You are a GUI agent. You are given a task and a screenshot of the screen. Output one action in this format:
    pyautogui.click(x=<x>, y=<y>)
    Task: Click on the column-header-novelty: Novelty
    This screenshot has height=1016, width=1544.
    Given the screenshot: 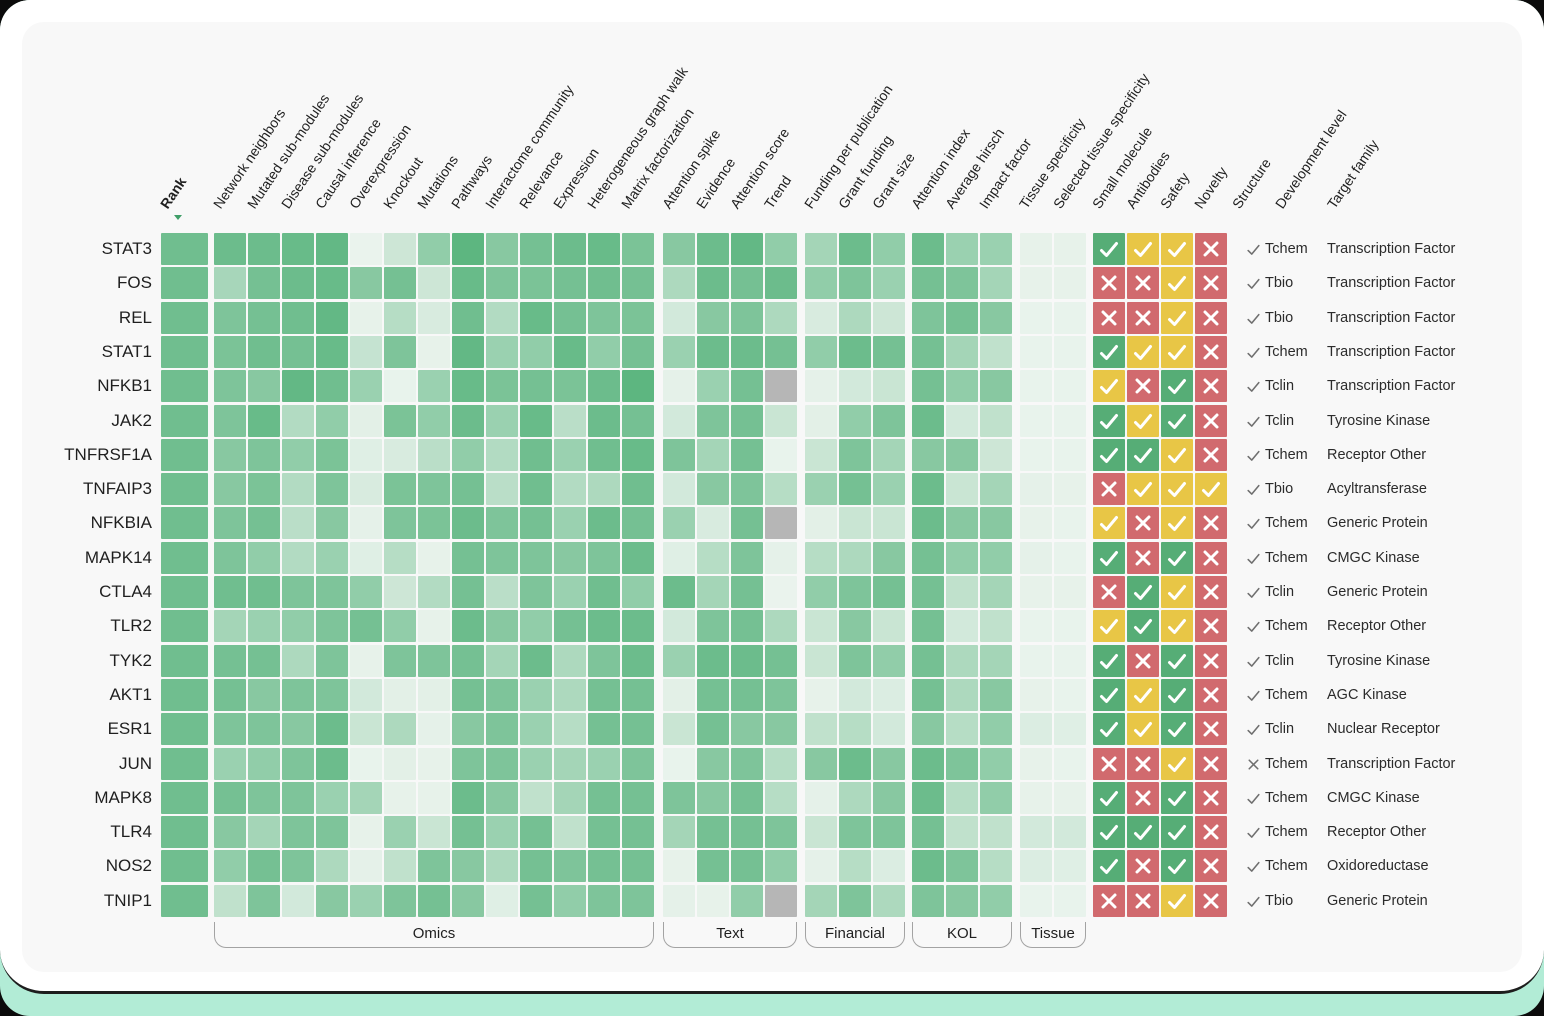 What is the action you would take?
    pyautogui.click(x=1210, y=187)
    